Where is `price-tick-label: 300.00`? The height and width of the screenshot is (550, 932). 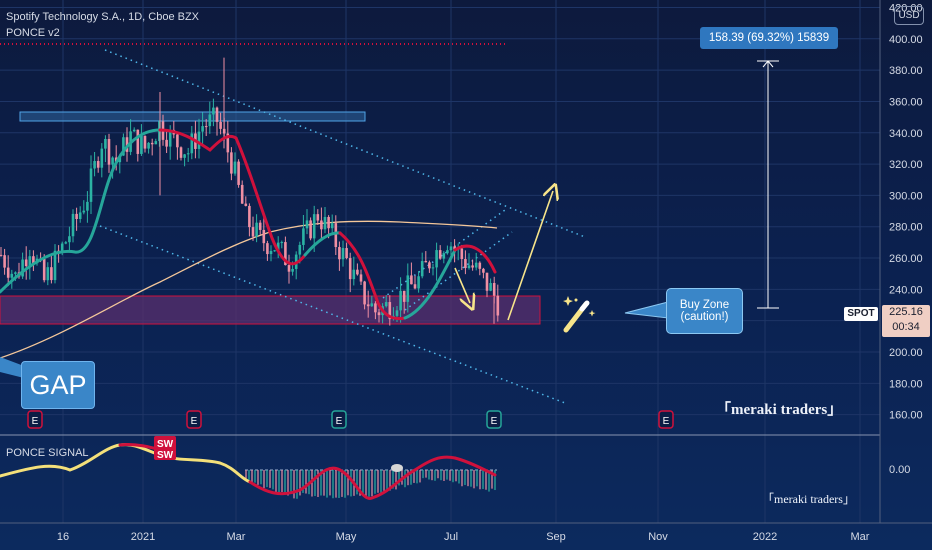
price-tick-label: 300.00 is located at coordinates (906, 196).